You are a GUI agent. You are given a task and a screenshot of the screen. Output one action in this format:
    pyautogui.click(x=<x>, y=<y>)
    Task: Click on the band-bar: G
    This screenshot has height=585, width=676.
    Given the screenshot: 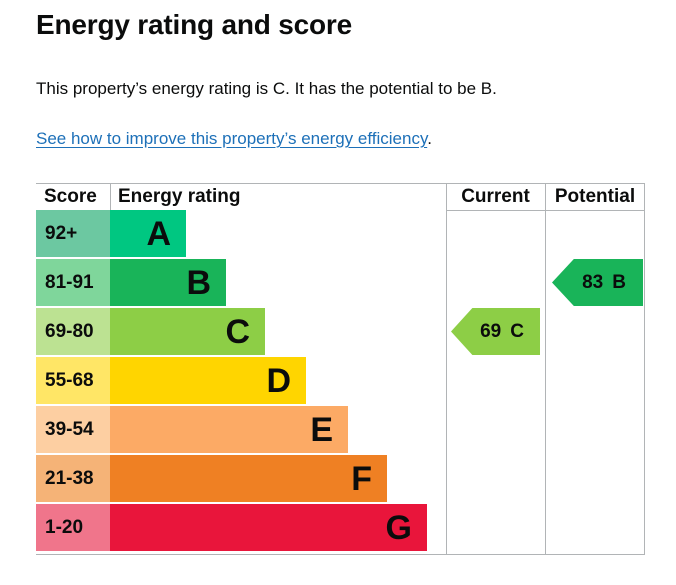 What is the action you would take?
    pyautogui.click(x=268, y=527)
    